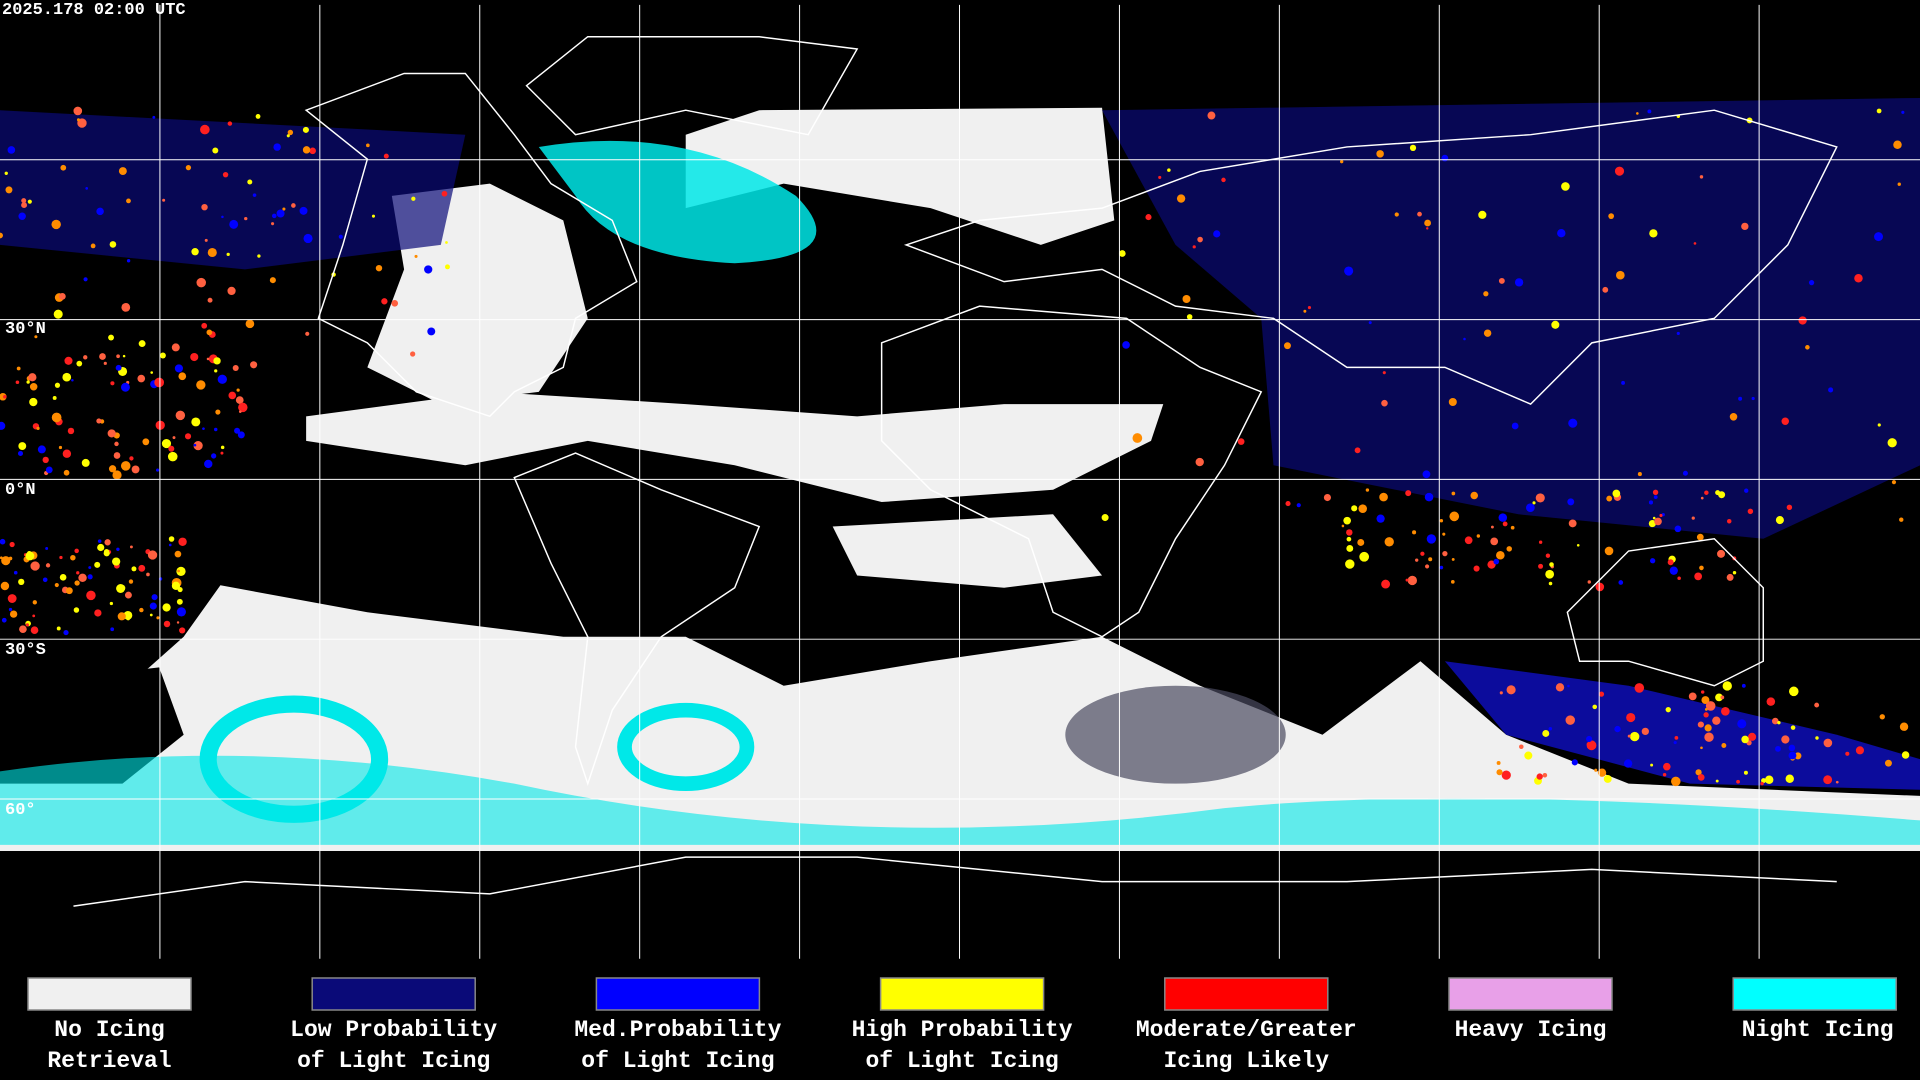 The image size is (1920, 1080). What do you see at coordinates (962, 994) in the screenshot?
I see `legend-swatch` at bounding box center [962, 994].